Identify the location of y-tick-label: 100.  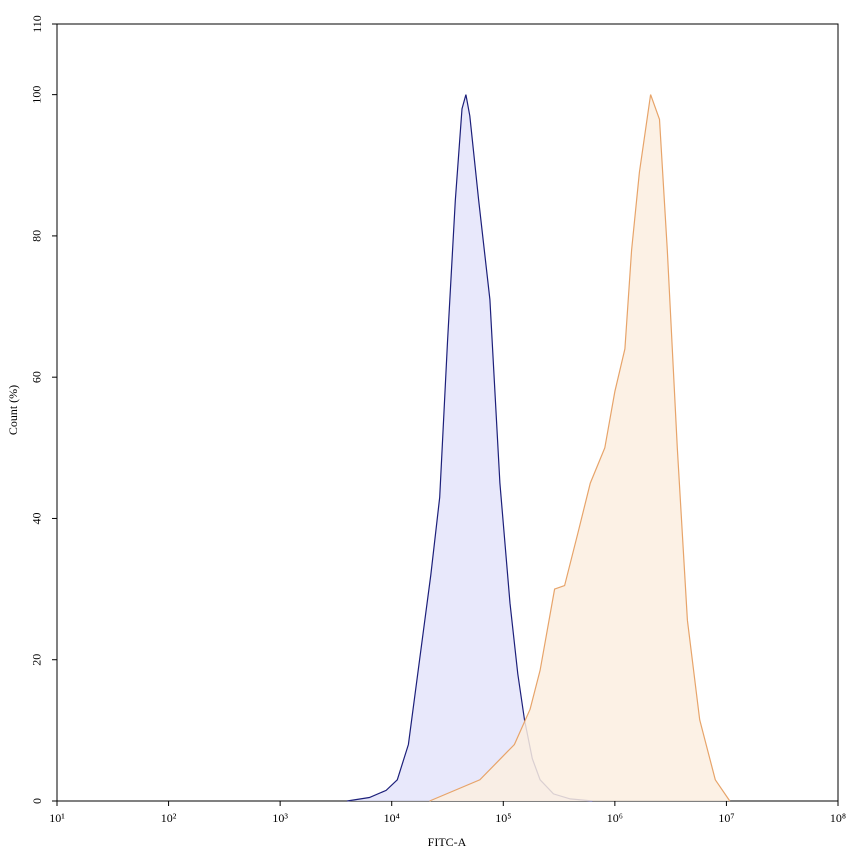
(37, 95).